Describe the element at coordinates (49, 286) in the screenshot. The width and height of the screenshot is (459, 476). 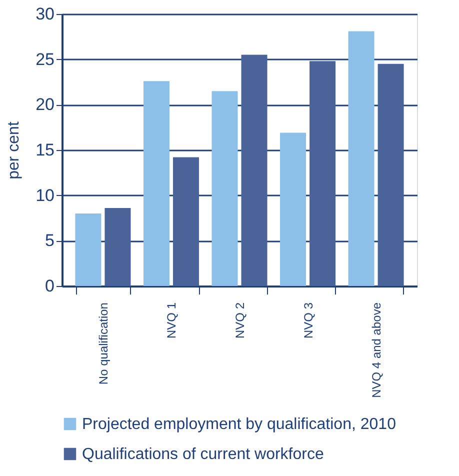
I see `y-tick-label: 0` at that location.